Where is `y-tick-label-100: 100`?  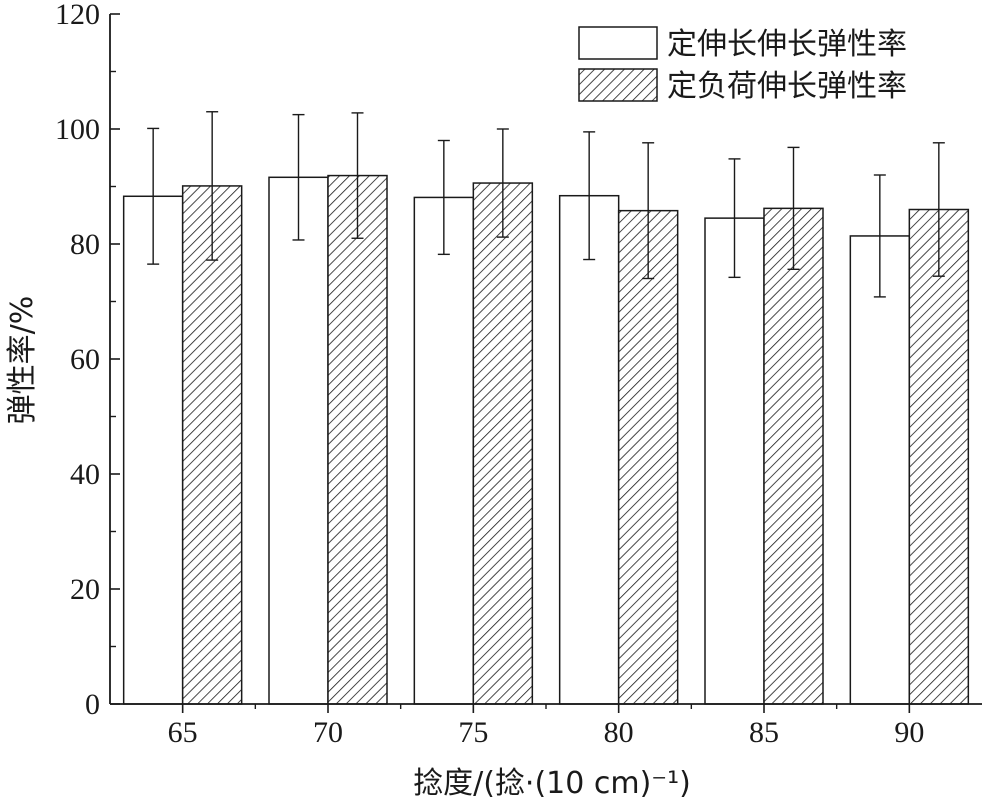 y-tick-label-100: 100 is located at coordinates (77, 129).